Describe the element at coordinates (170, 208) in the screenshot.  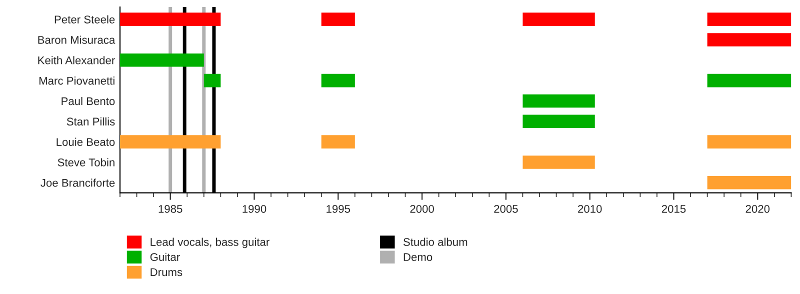
I see `x-tick-label: 1985` at that location.